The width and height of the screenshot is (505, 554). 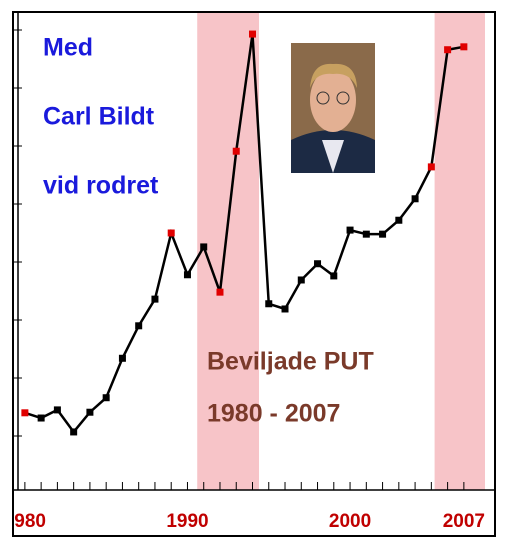 What do you see at coordinates (273, 414) in the screenshot?
I see `chart-subtitle: 1980 - 2007` at bounding box center [273, 414].